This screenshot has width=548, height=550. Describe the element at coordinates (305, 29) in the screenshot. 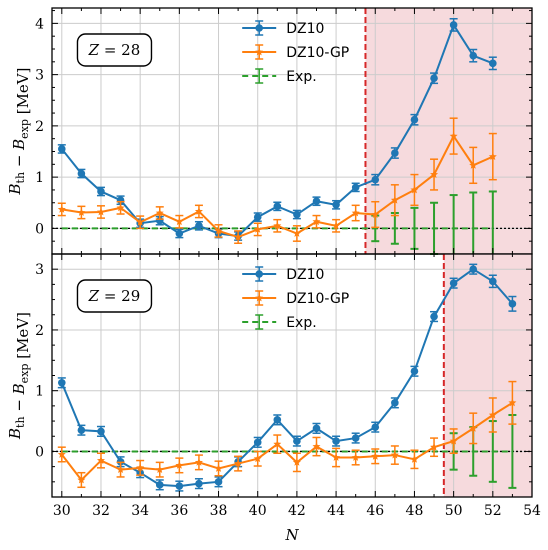

I see `legend-label-dz10: DZ10` at that location.